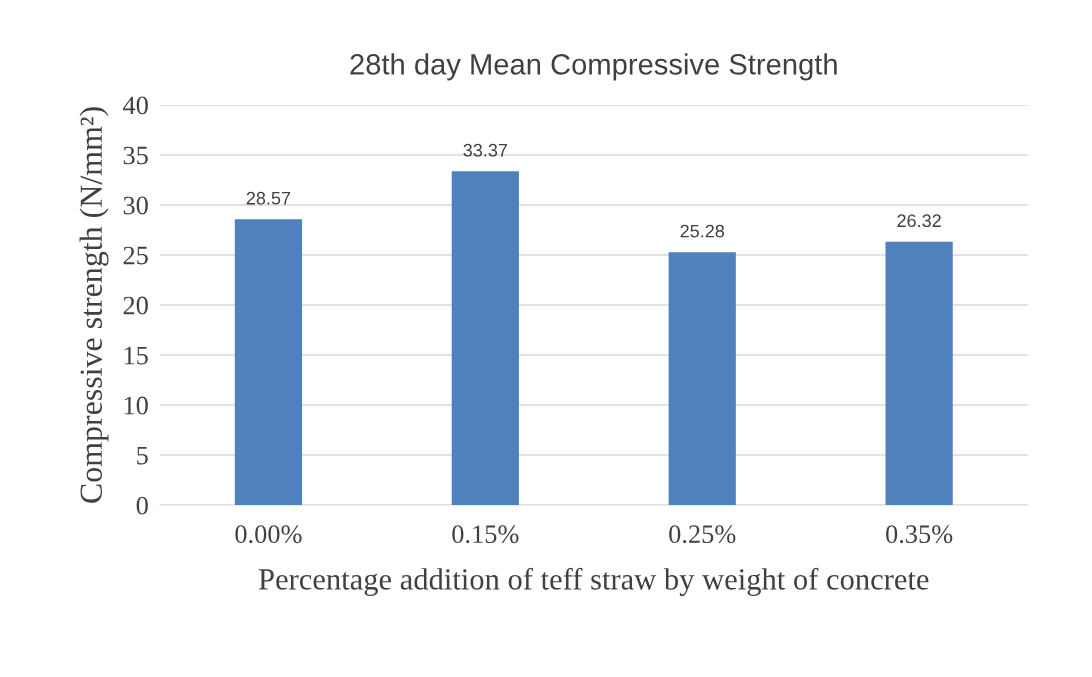  What do you see at coordinates (135, 205) in the screenshot?
I see `y-tick-label: 30` at bounding box center [135, 205].